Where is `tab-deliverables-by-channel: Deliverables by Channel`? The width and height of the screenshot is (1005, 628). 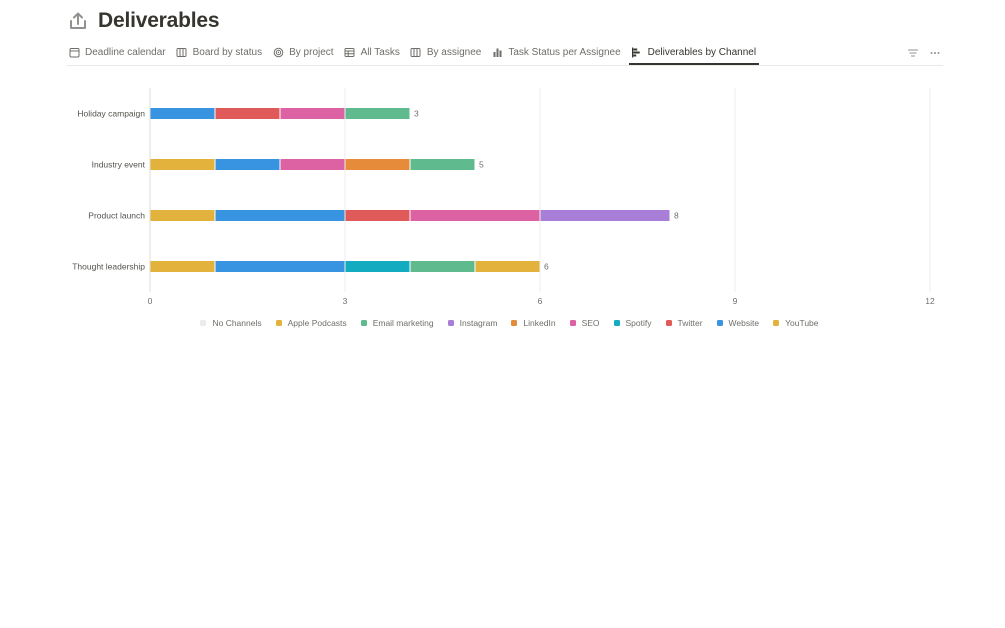
tab-deliverables-by-channel: Deliverables by Channel is located at coordinates (694, 52).